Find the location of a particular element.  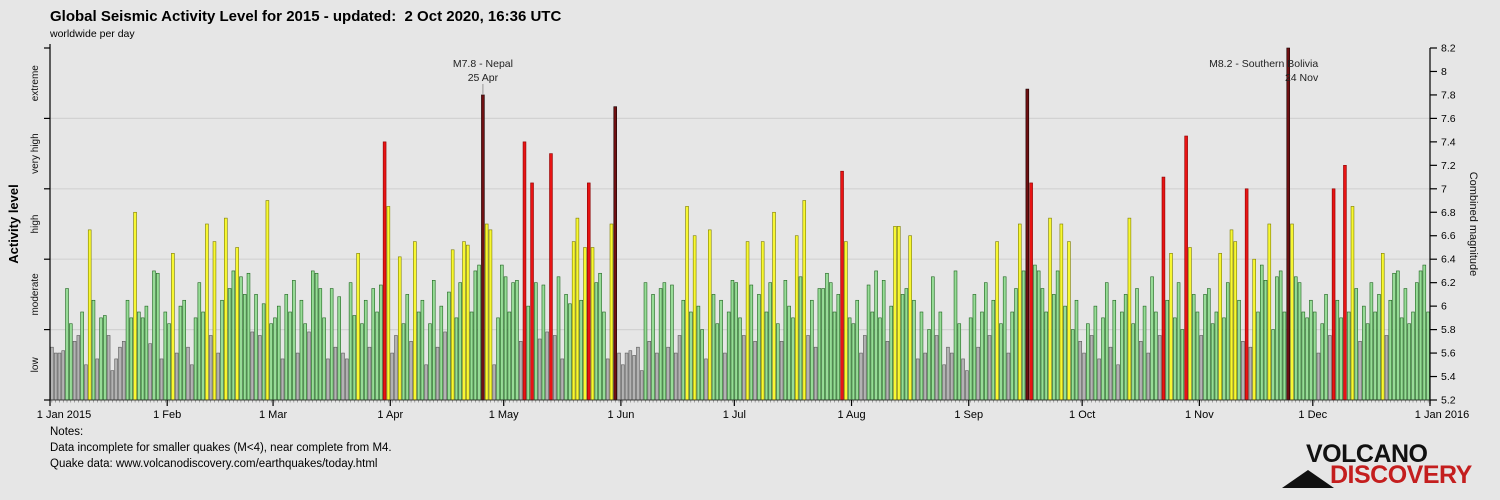

month-tick-label: 1 Jul is located at coordinates (734, 415).